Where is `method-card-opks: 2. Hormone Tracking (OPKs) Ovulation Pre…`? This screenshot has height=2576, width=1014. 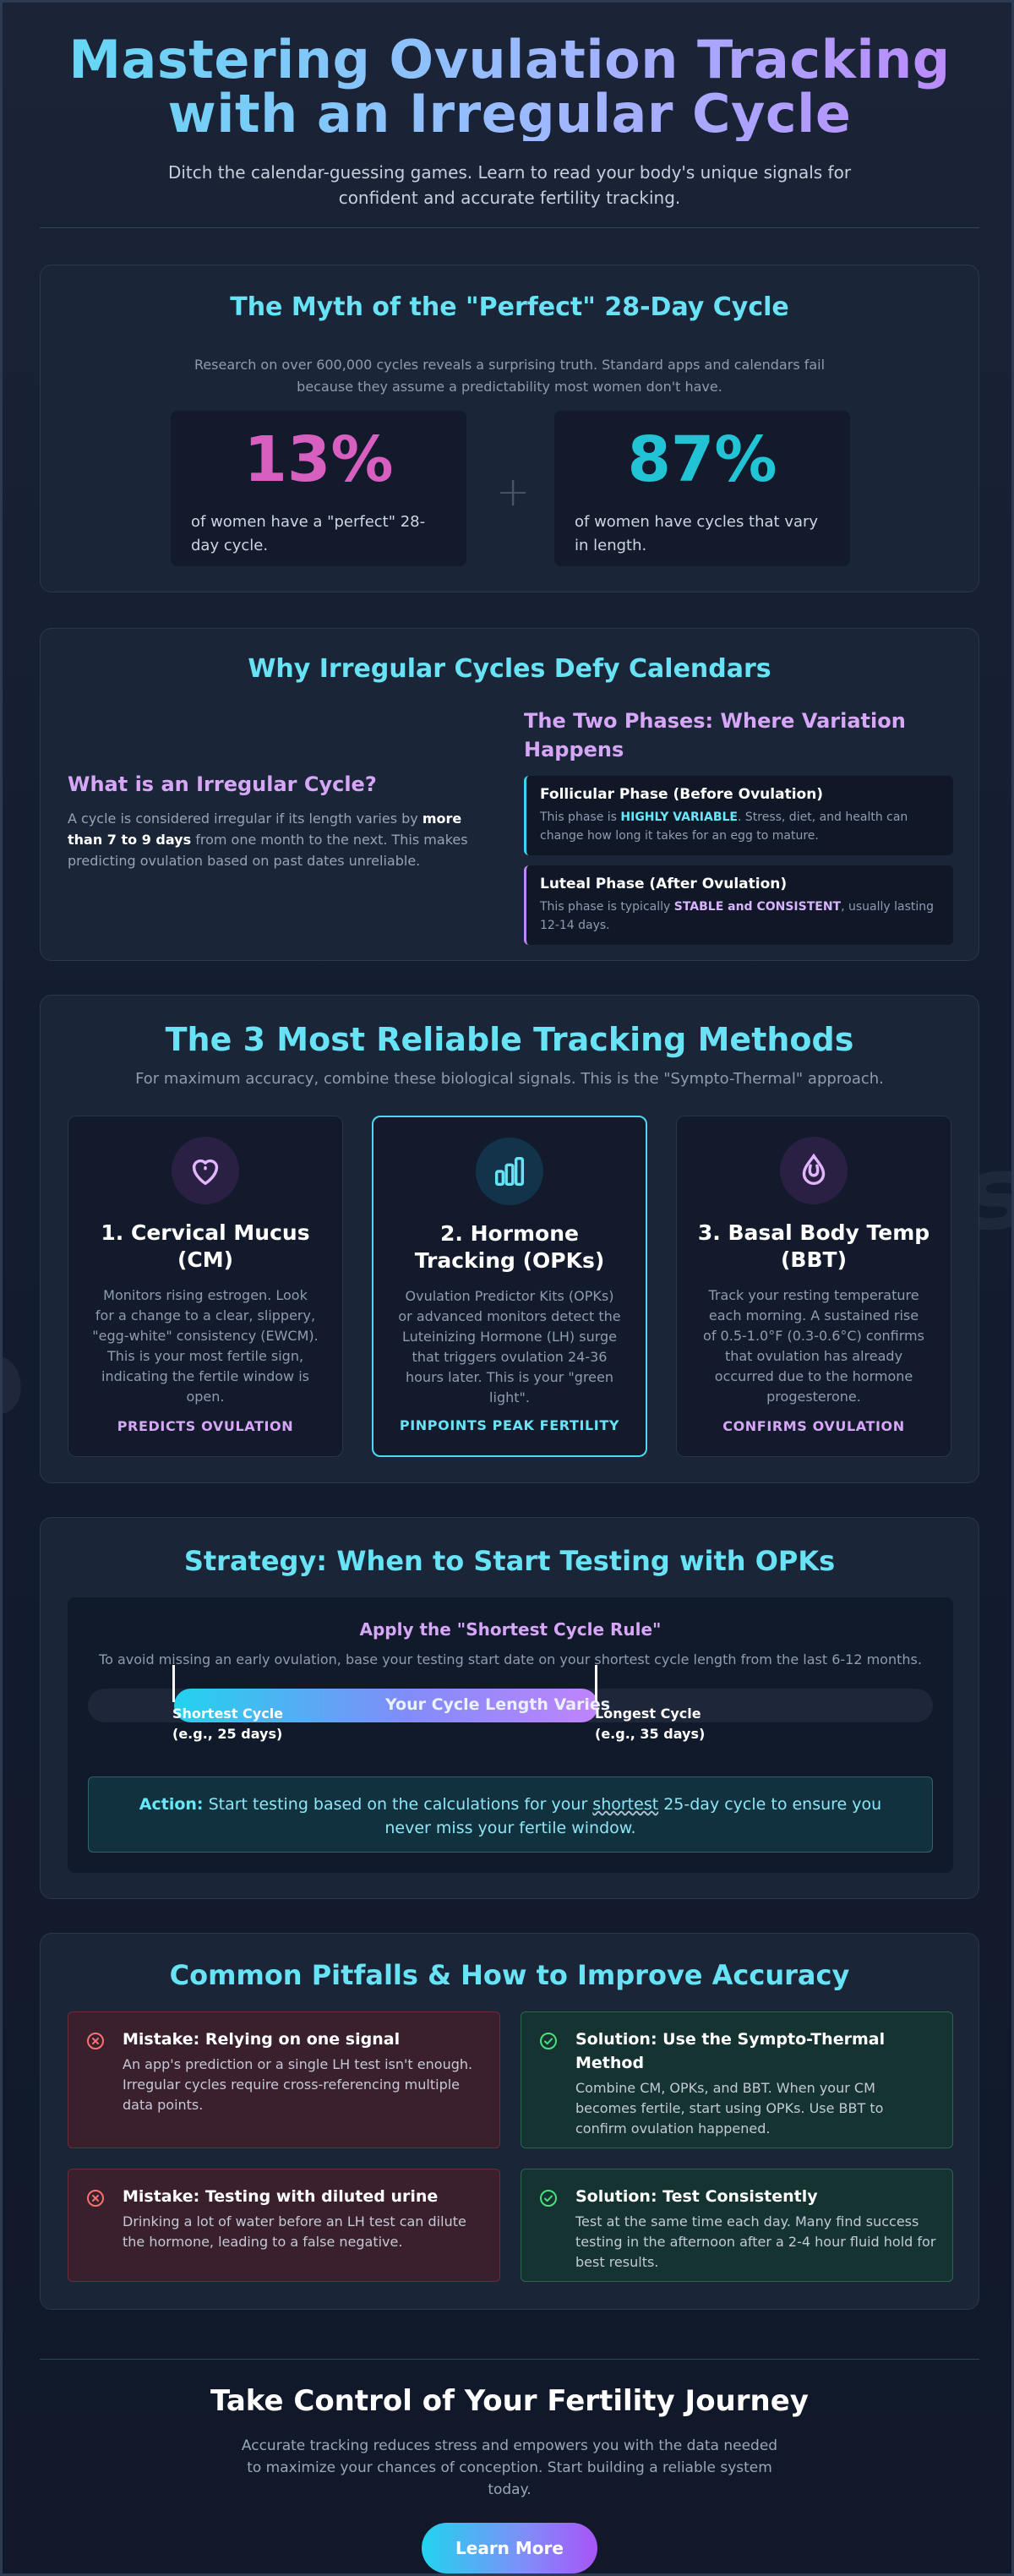
method-card-opks: 2. Hormone Tracking (OPKs) Ovulation Pre… is located at coordinates (510, 1286).